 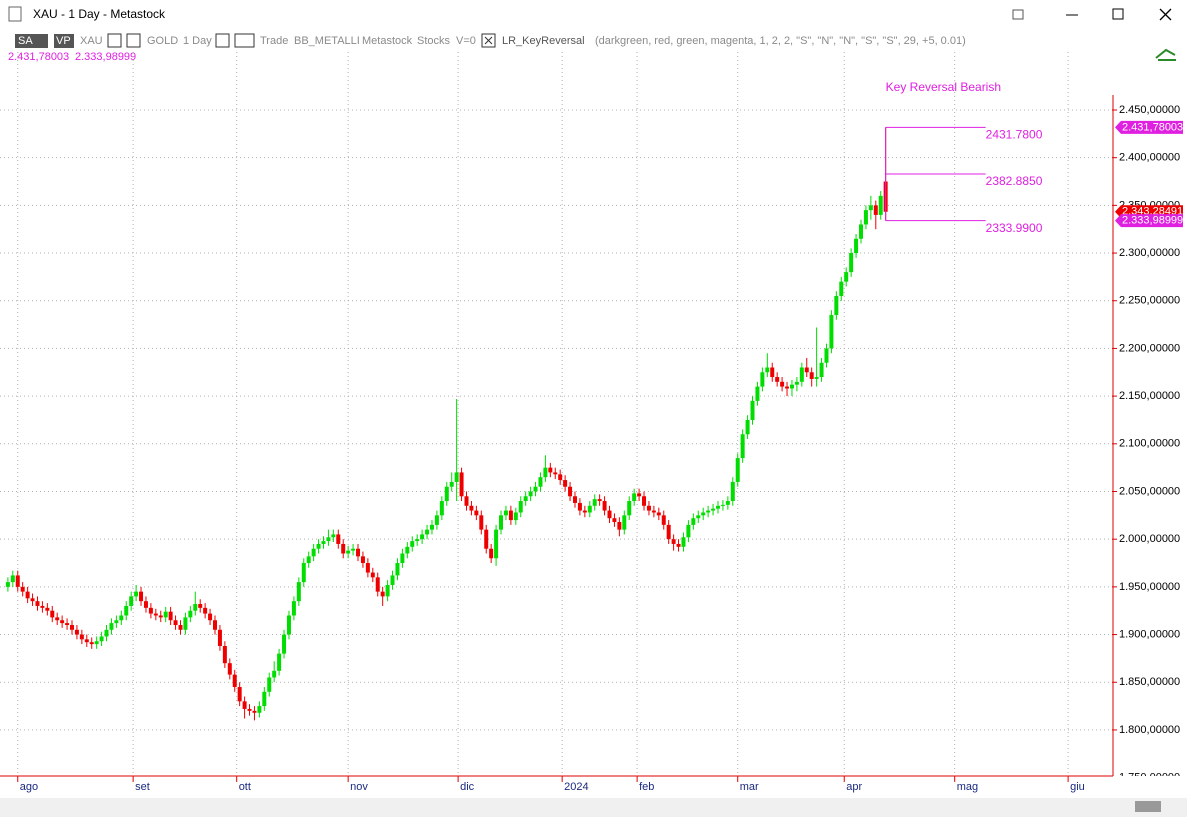 I want to click on scrollbar, so click(x=593, y=807).